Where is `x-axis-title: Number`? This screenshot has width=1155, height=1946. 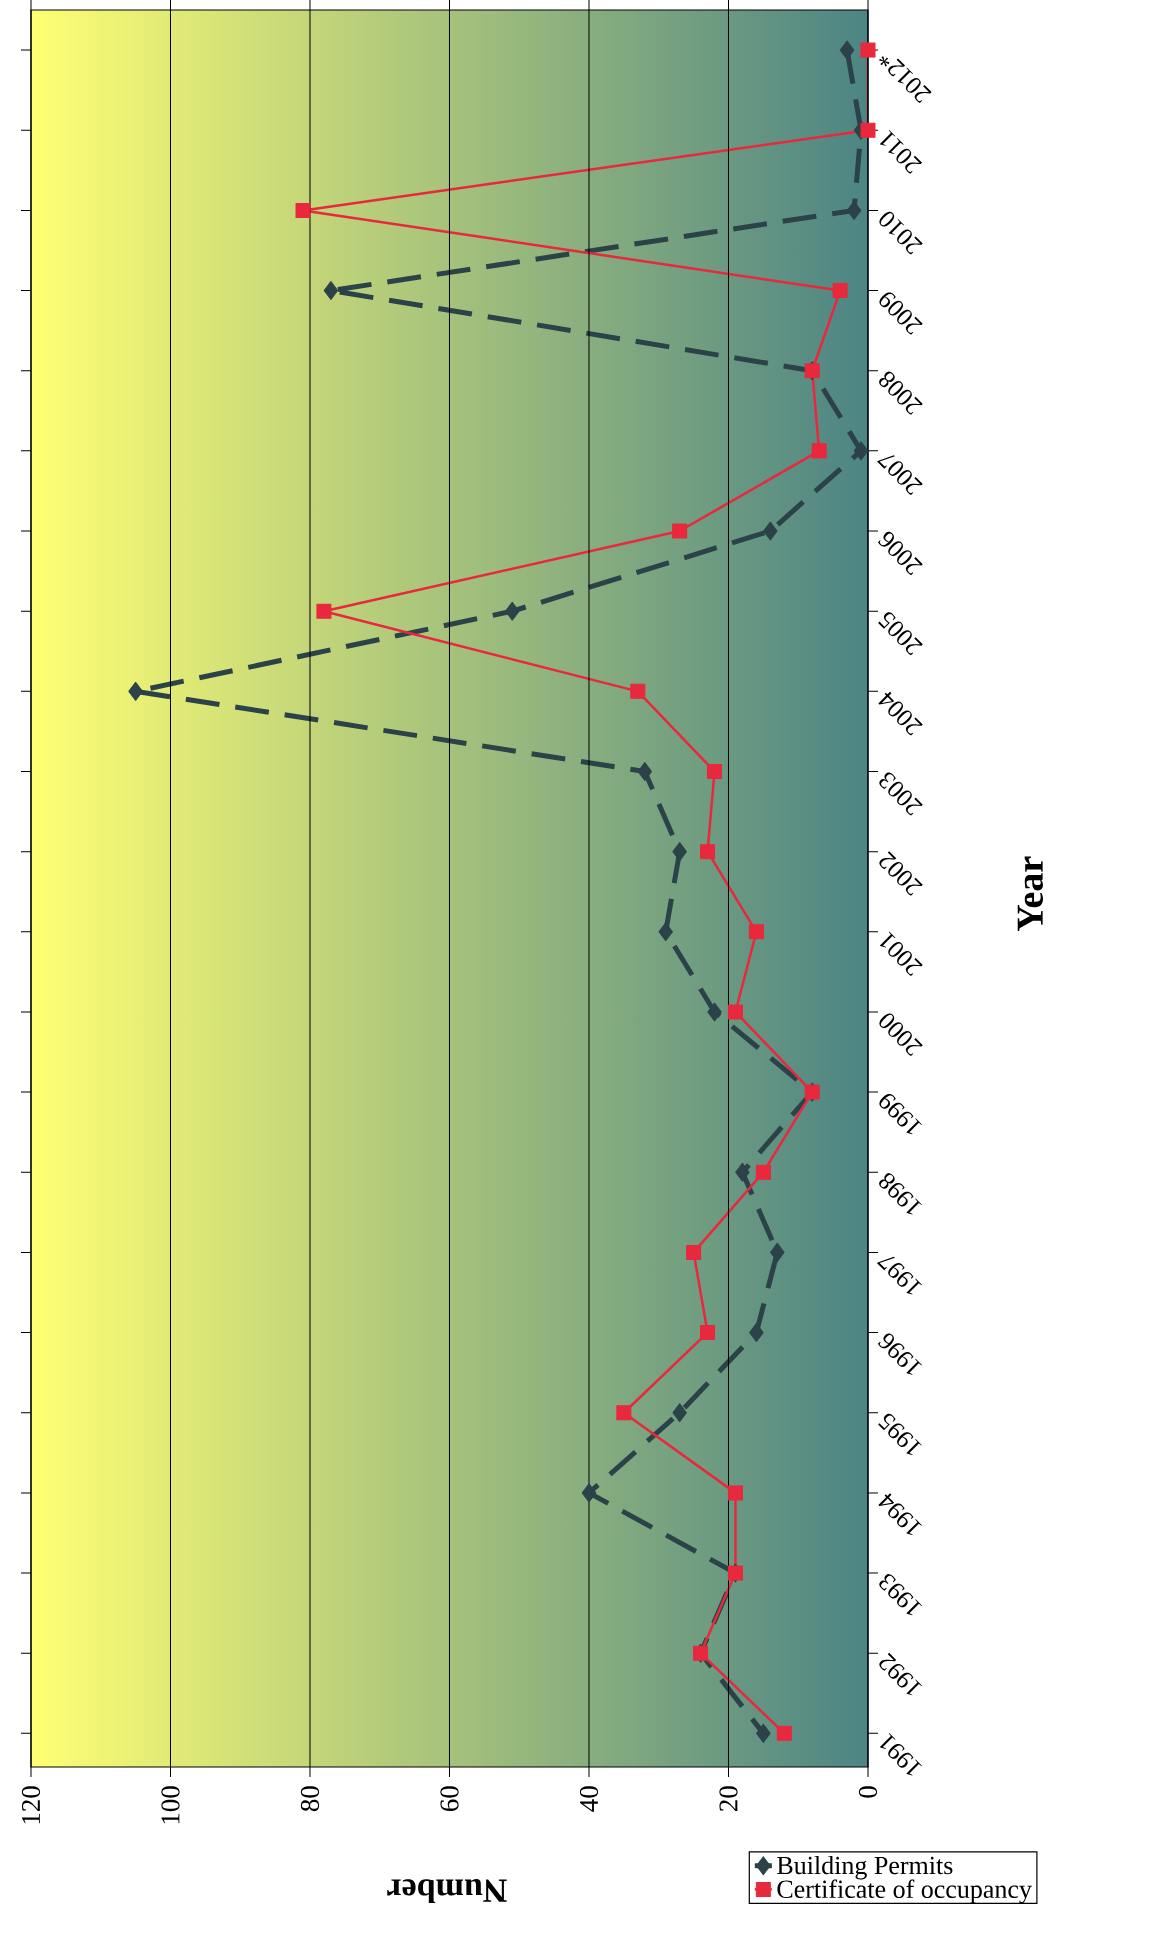 x-axis-title: Number is located at coordinates (447, 1891).